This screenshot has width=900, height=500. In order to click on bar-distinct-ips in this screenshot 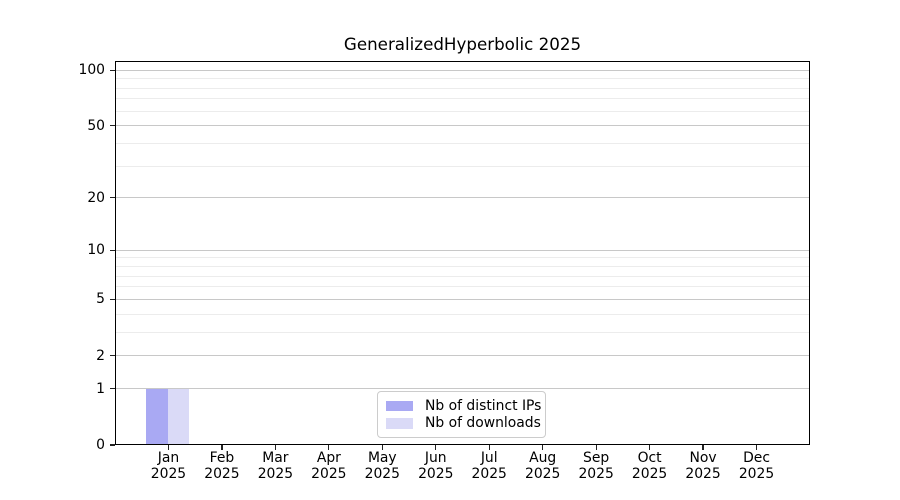, I will do `click(156, 416)`.